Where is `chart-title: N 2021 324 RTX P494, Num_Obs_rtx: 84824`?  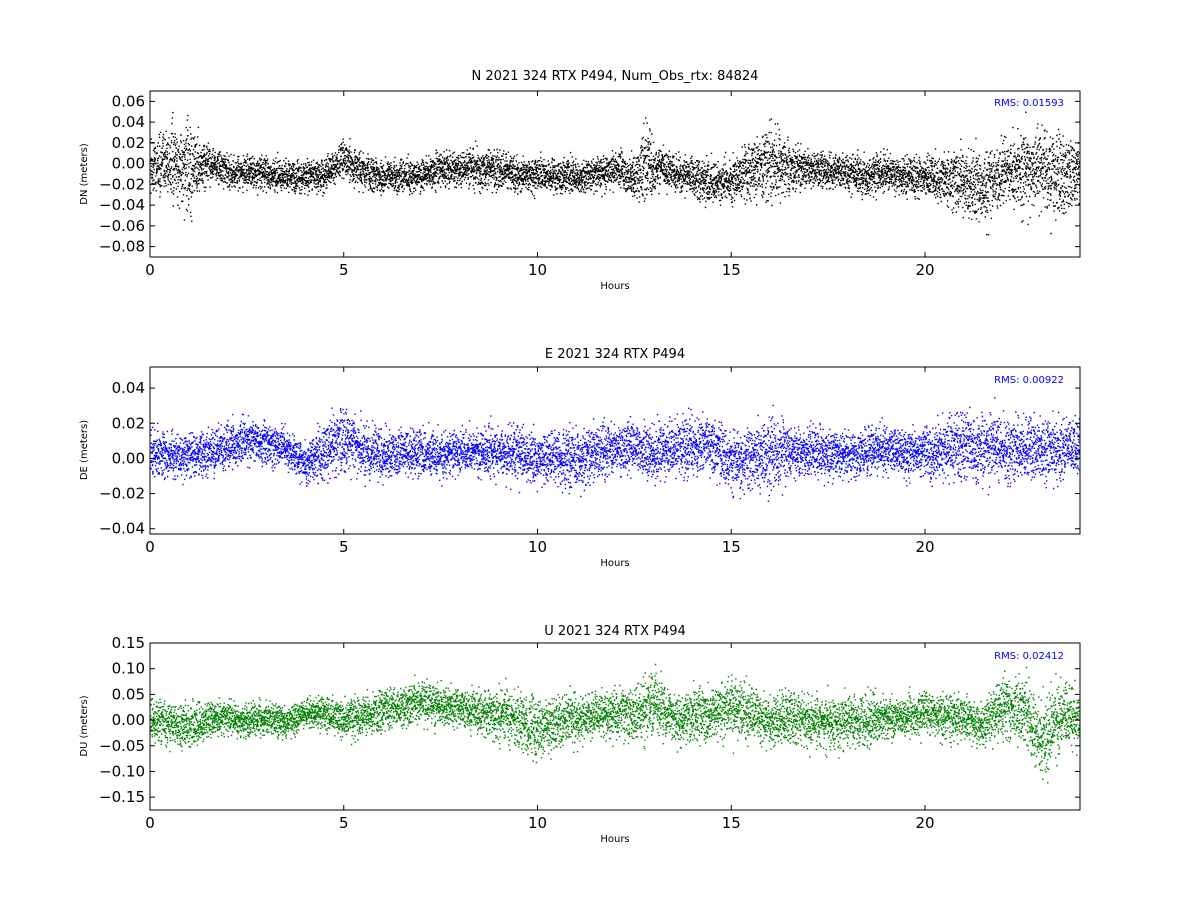 chart-title: N 2021 324 RTX P494, Num_Obs_rtx: 84824 is located at coordinates (615, 76).